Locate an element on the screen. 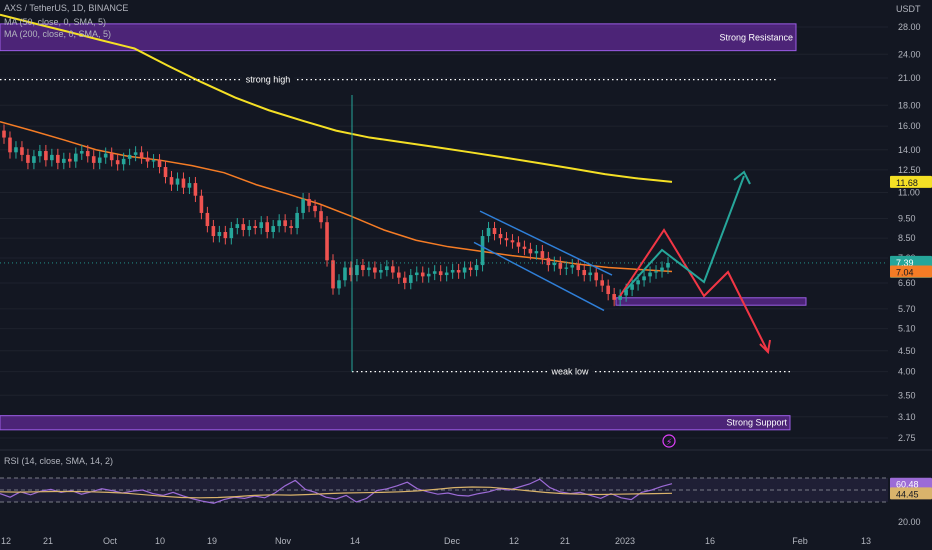 This screenshot has width=932, height=550. y-tick-label: 5.70 is located at coordinates (907, 309).